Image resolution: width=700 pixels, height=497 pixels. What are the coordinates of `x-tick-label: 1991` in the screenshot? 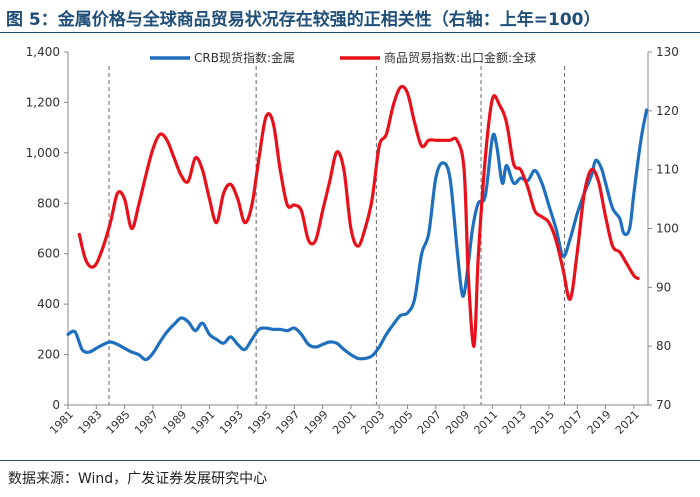 It's located at (203, 422).